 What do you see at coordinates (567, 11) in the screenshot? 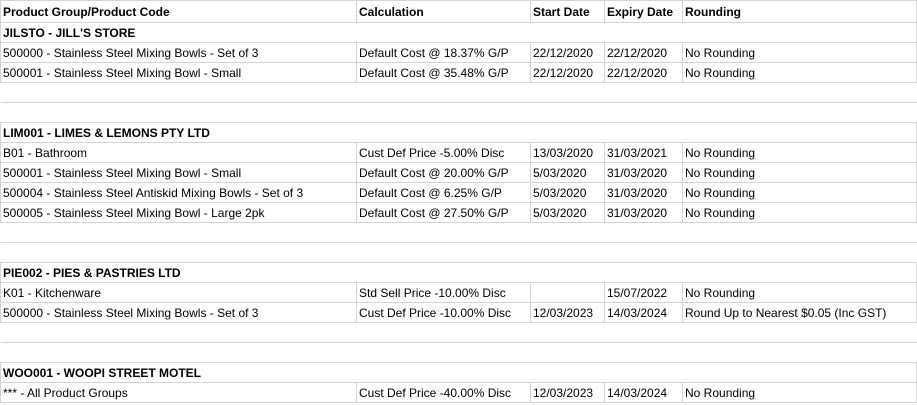
I see `column-header: Start Date` at bounding box center [567, 11].